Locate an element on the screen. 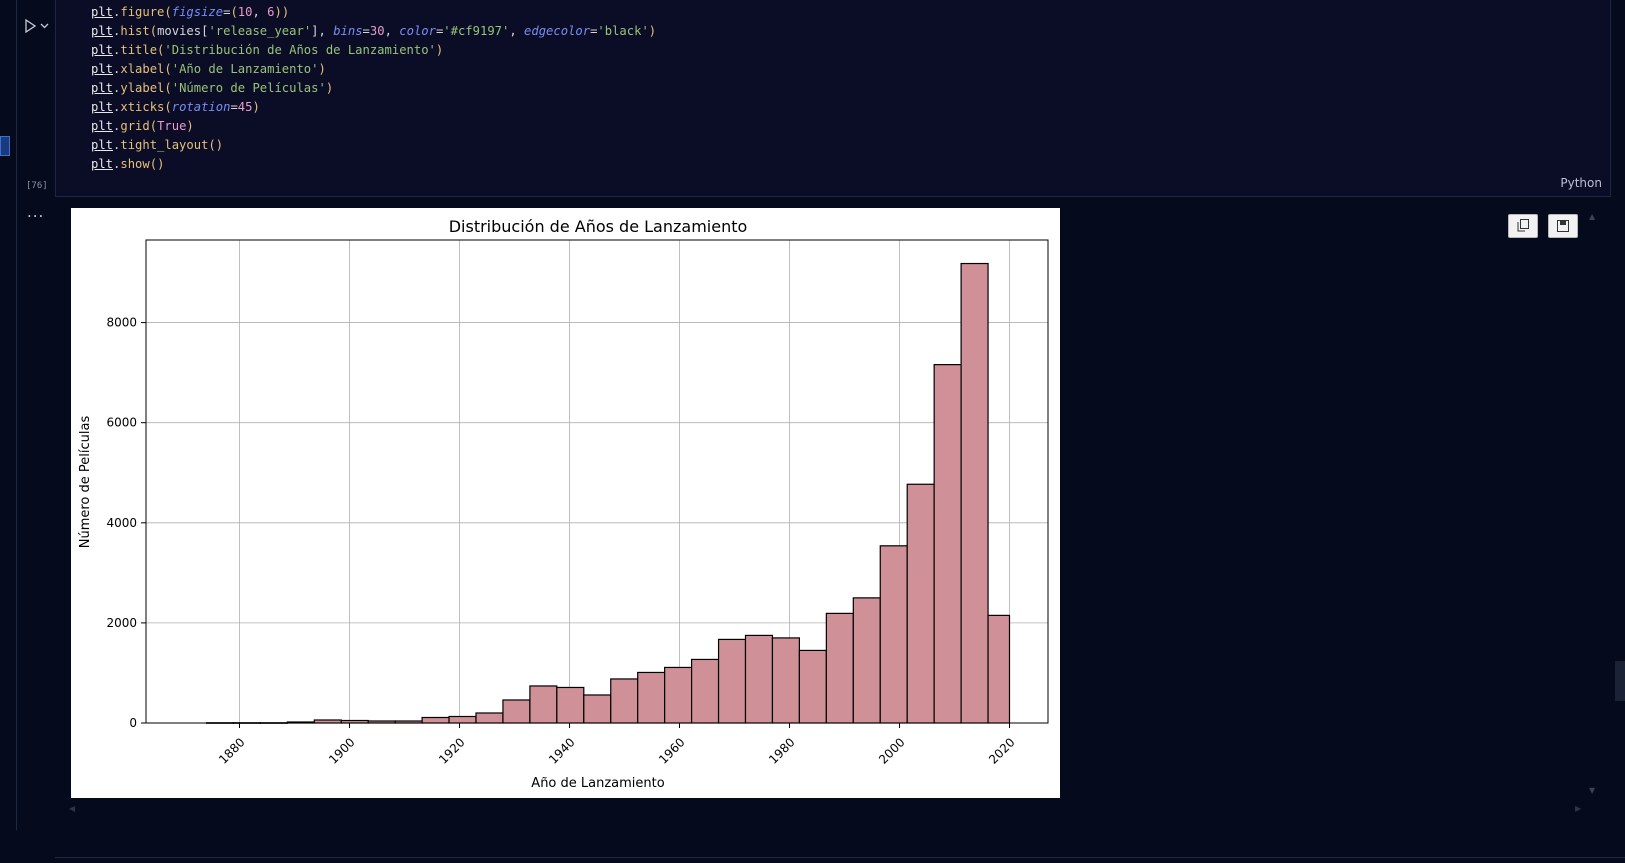  vertical-scrollbar-thumb is located at coordinates (1620, 681).